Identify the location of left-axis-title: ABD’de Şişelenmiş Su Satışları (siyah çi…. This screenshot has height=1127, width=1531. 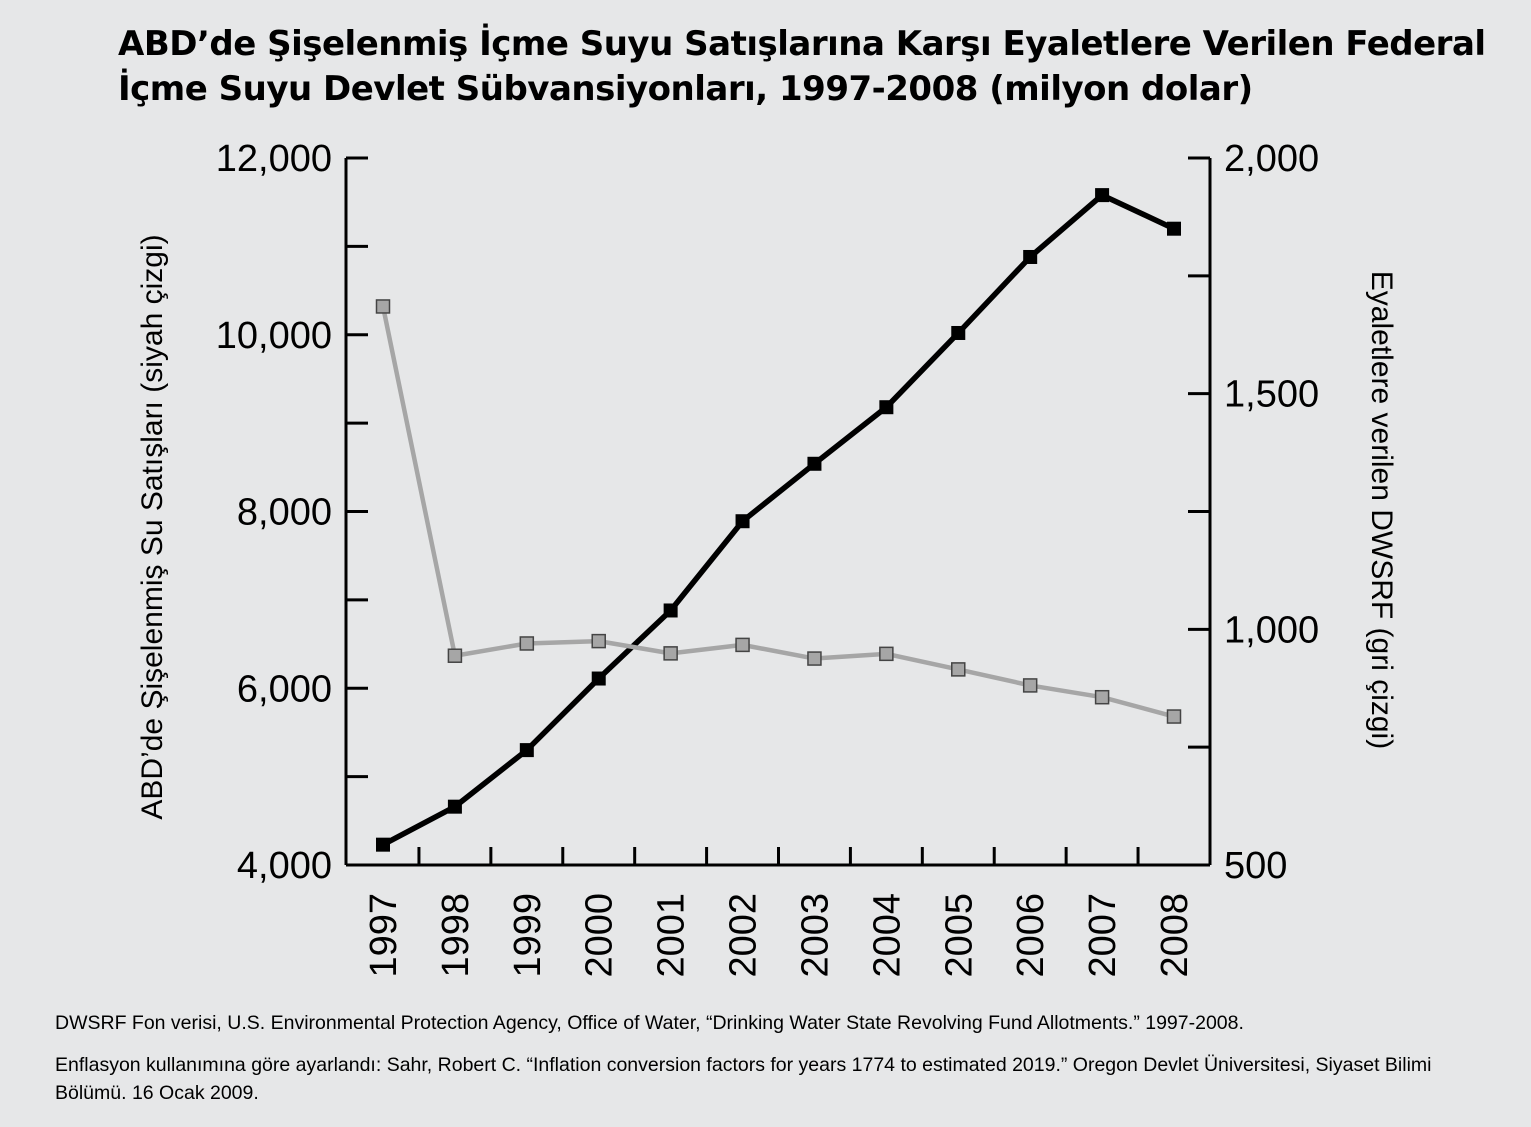
(152, 526).